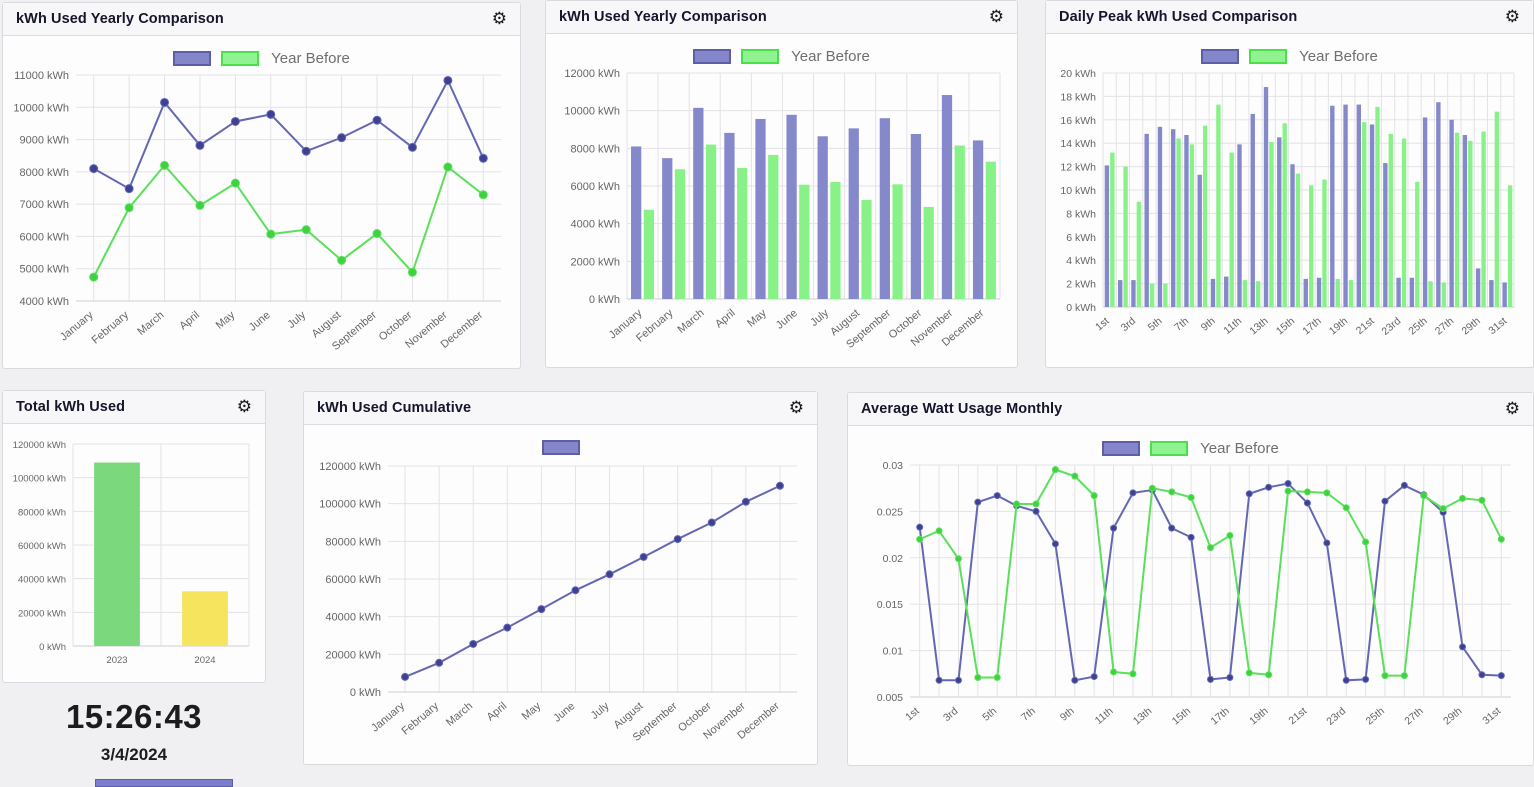  I want to click on svg-text: 11000 kWh, so click(41, 76).